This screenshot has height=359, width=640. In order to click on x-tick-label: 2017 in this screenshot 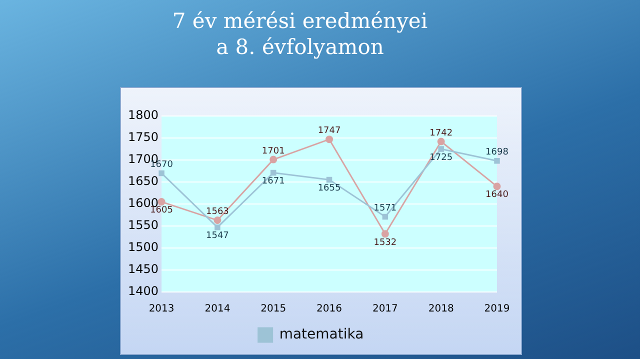, I will do `click(385, 309)`.